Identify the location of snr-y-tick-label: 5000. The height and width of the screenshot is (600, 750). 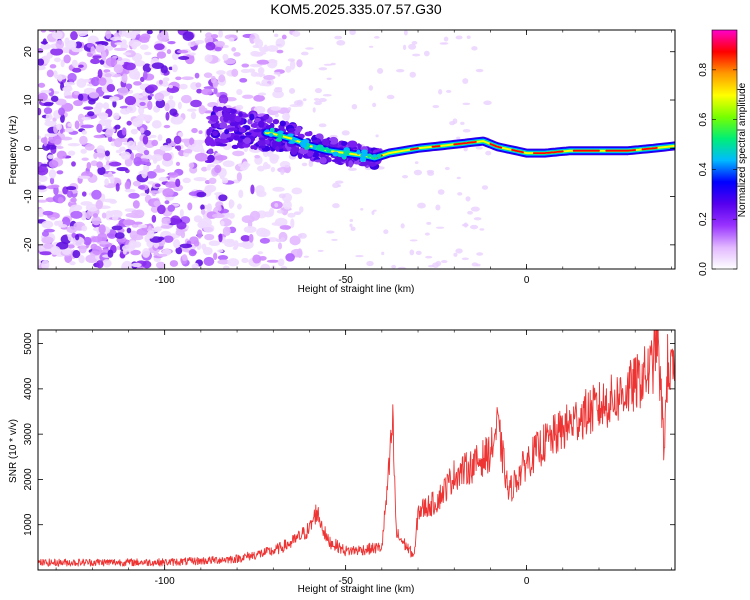
(28, 343).